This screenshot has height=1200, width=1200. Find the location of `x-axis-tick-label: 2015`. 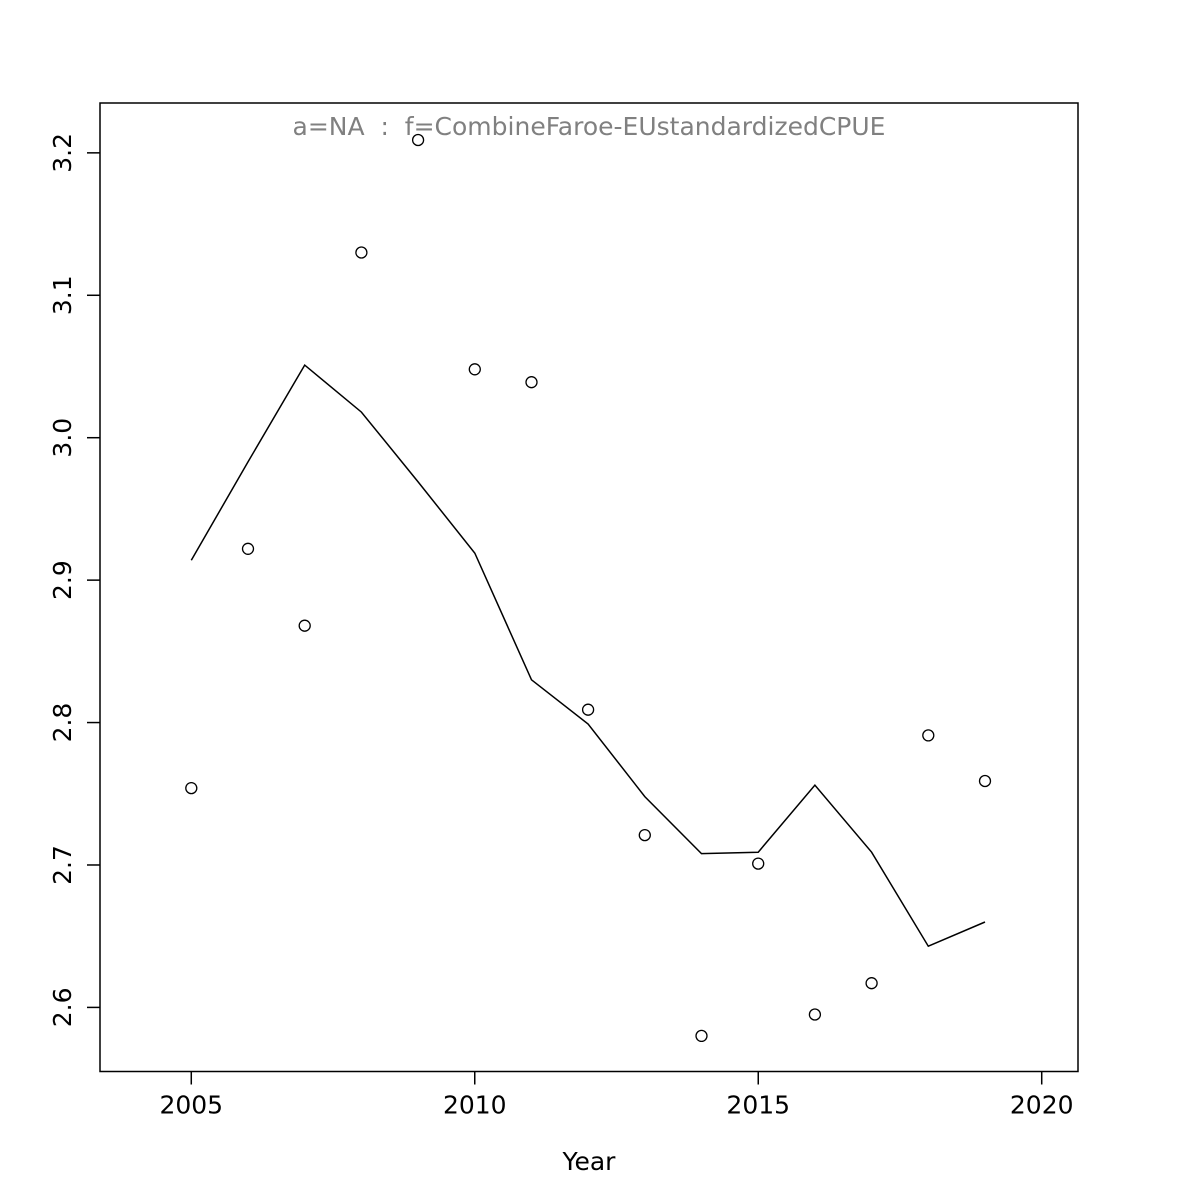

x-axis-tick-label: 2015 is located at coordinates (758, 1105).